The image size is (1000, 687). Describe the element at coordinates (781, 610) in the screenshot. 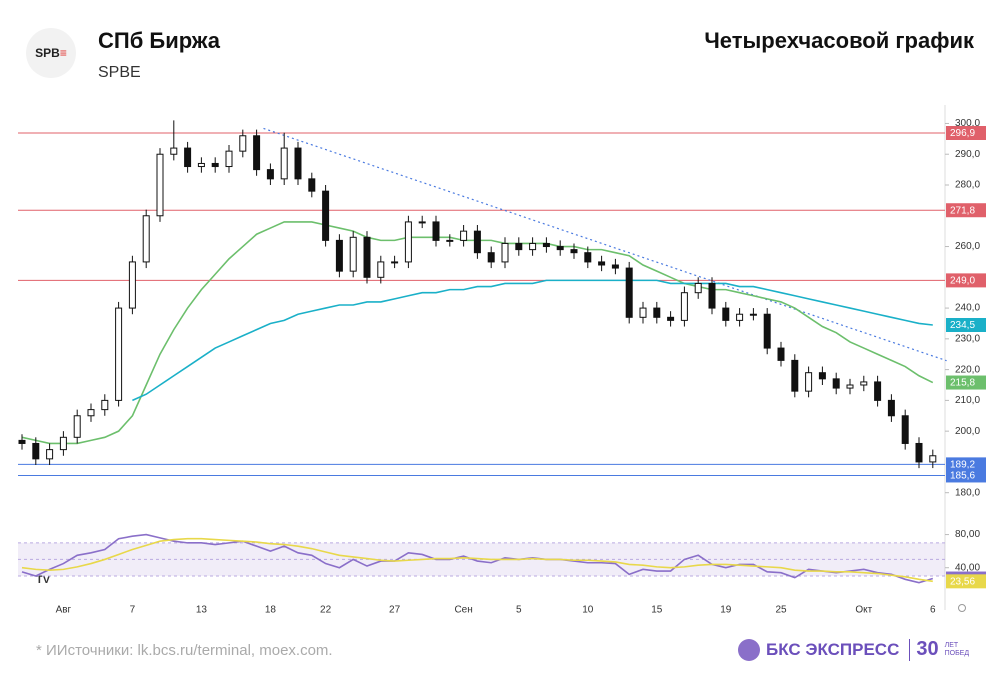

I see `x-tick-label: 25` at that location.